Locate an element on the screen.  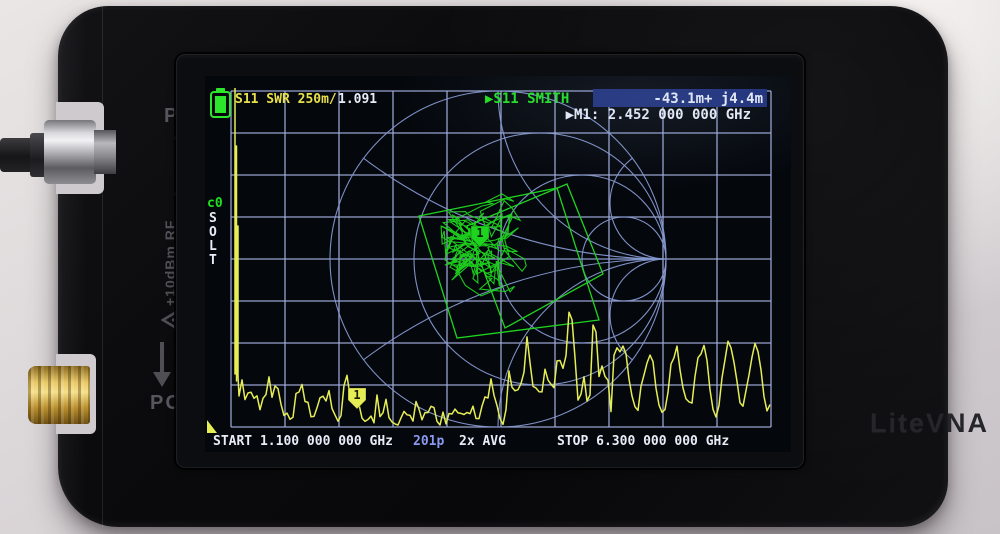
smith-value-highlight is located at coordinates (680, 98).